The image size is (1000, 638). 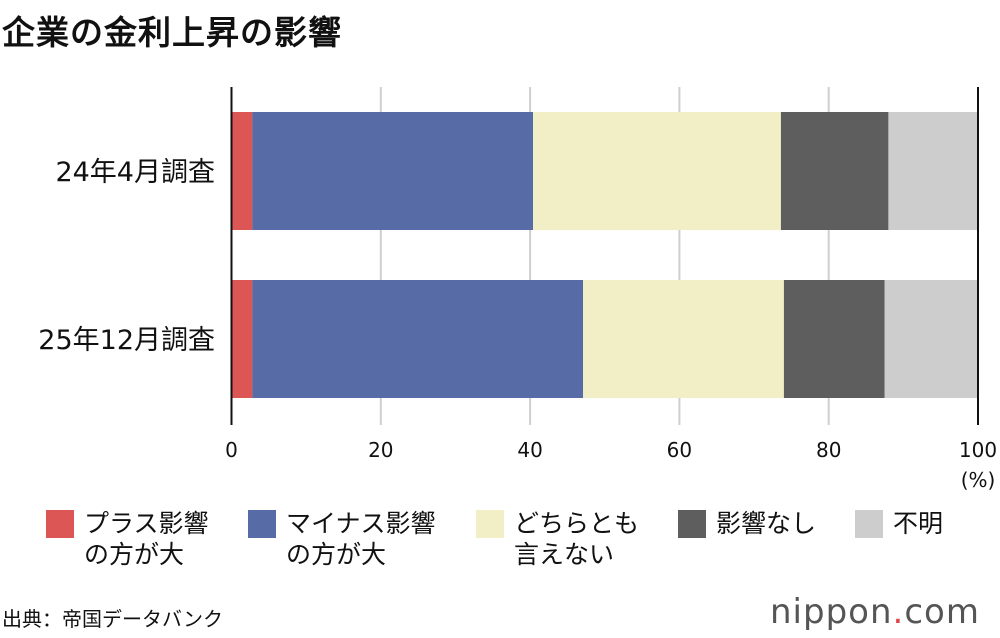 I want to click on legend-item: 不明, so click(x=899, y=523).